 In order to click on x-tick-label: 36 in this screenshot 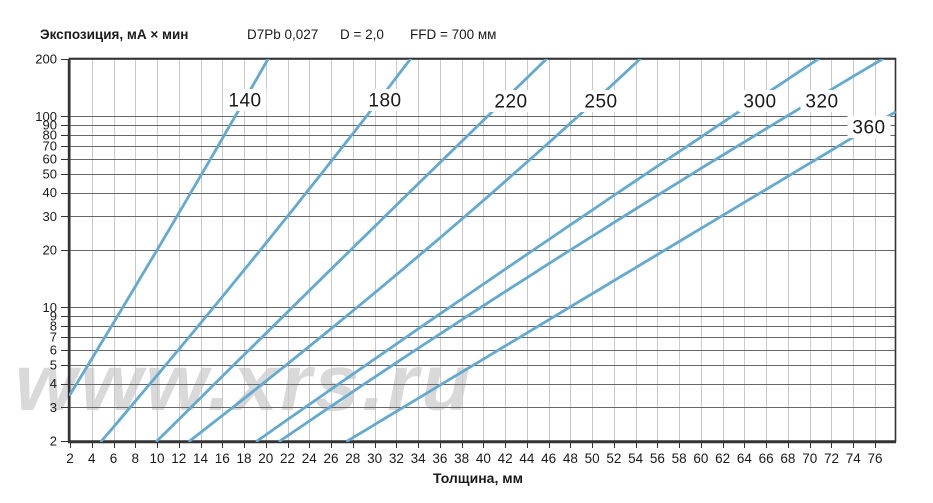, I will do `click(439, 458)`.